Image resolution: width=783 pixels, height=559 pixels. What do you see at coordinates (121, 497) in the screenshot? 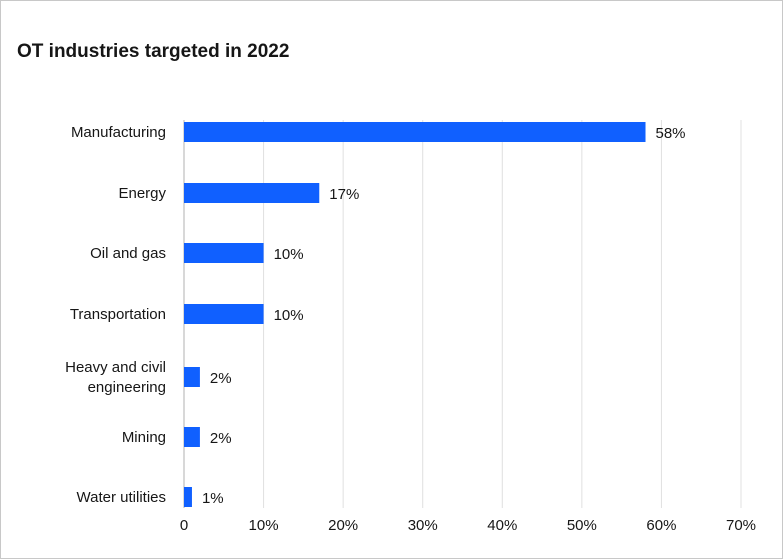
I see `category-label: Water utilities` at bounding box center [121, 497].